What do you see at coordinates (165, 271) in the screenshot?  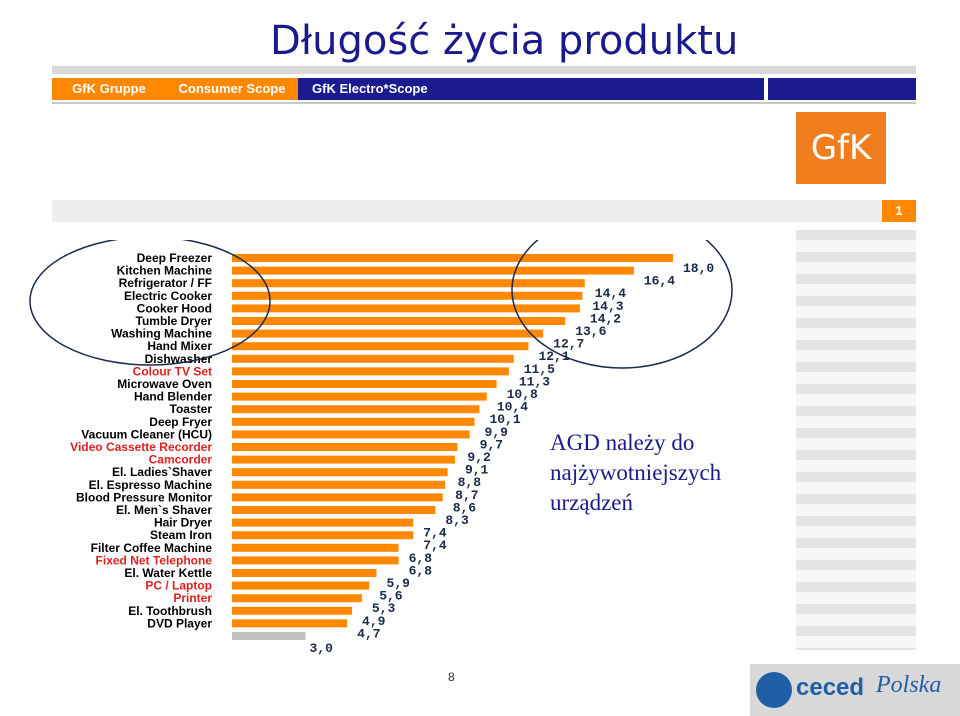 I see `category-label: Kitchen Machine` at bounding box center [165, 271].